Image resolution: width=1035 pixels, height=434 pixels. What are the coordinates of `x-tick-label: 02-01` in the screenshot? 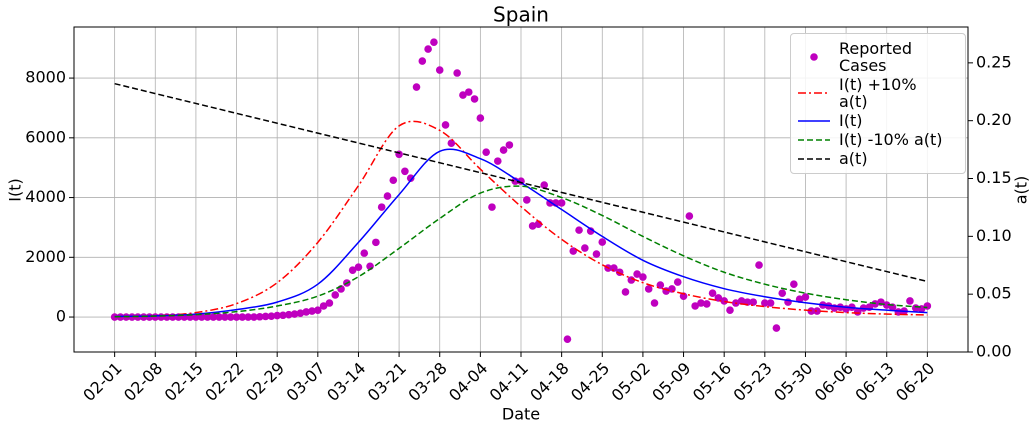 It's located at (102, 382).